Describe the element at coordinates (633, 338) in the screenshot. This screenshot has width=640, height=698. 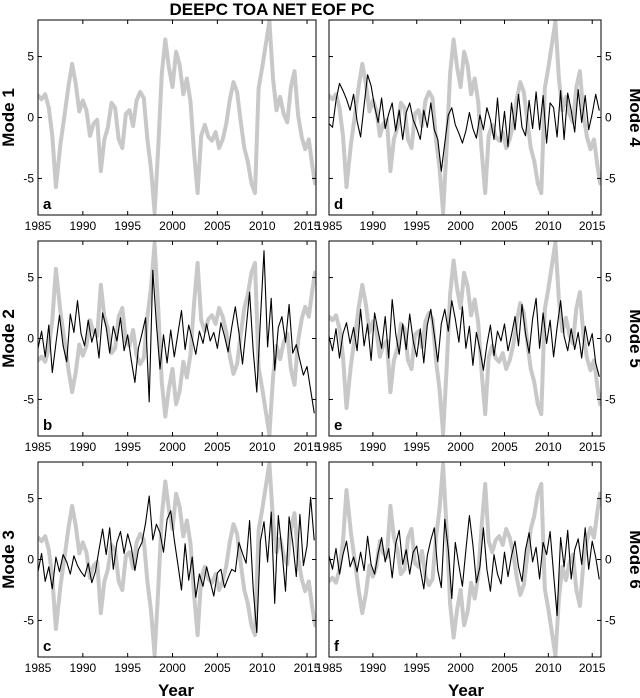
I see `y-axis-label-mode-5: Mode 5` at that location.